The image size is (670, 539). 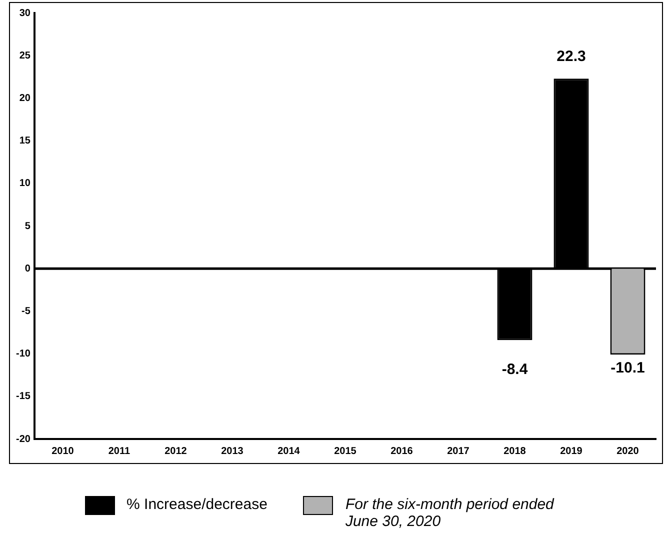 I want to click on x-tick-label: 2018, so click(x=515, y=451).